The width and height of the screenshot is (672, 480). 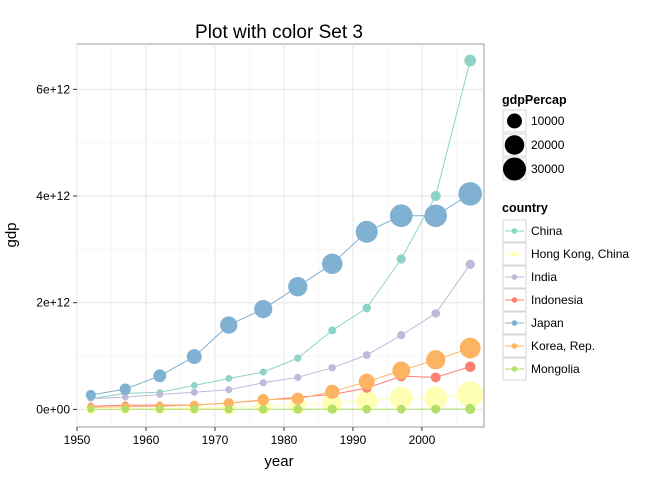 I want to click on size-legend-title: gdpPercap, so click(x=534, y=100).